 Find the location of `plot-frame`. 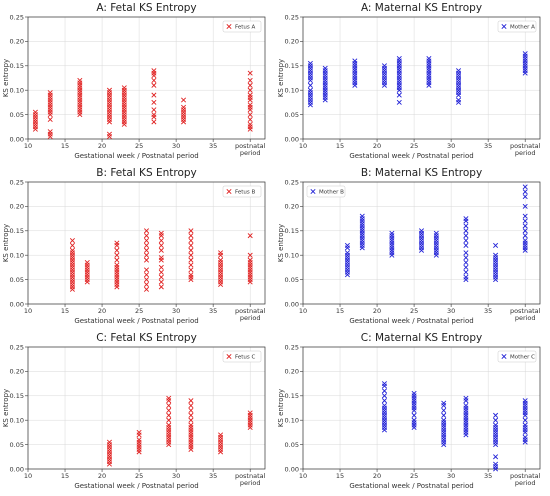

plot-frame is located at coordinates (421, 408).